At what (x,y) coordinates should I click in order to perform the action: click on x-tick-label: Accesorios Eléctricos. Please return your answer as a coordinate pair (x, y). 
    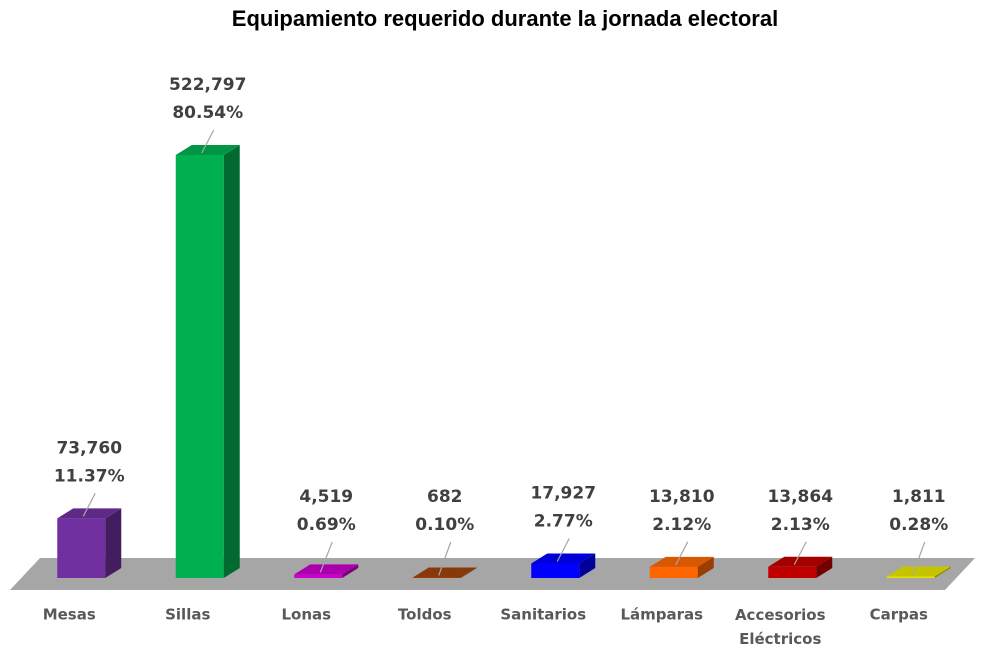
    Looking at the image, I should click on (780, 627).